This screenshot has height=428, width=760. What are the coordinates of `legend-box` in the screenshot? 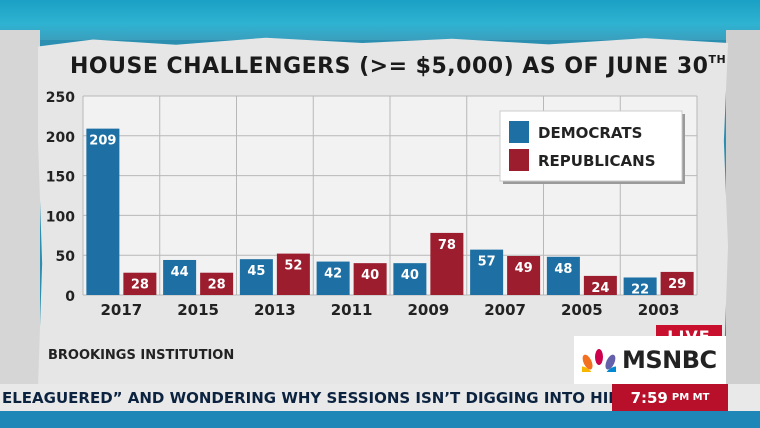 It's located at (591, 146).